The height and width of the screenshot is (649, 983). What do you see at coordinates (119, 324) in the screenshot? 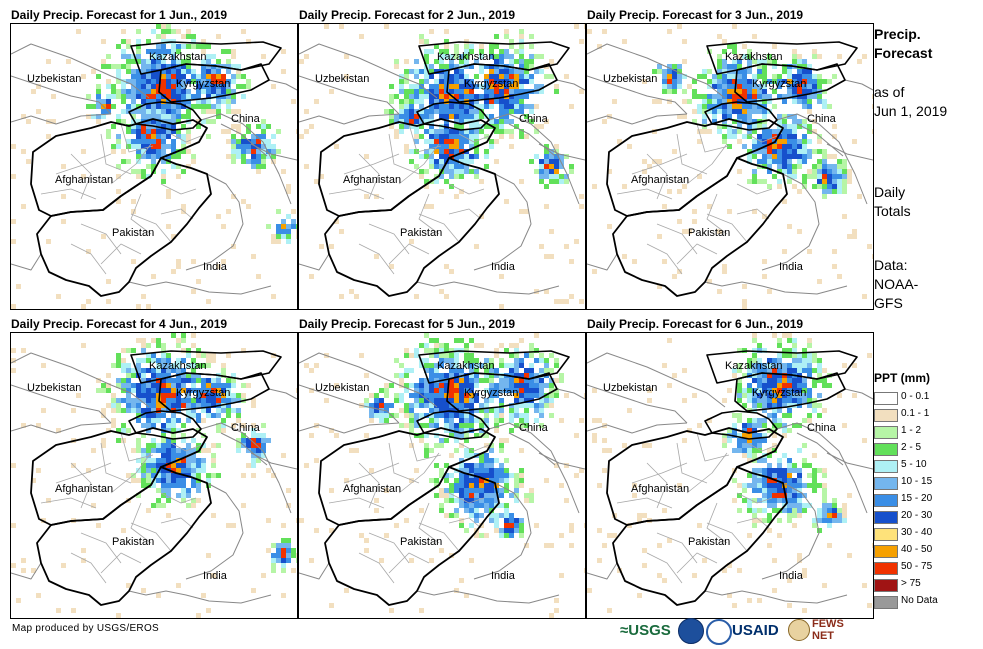
I see `panel-title: Daily Precip. Forecast for 4 Jun., 2019` at bounding box center [119, 324].